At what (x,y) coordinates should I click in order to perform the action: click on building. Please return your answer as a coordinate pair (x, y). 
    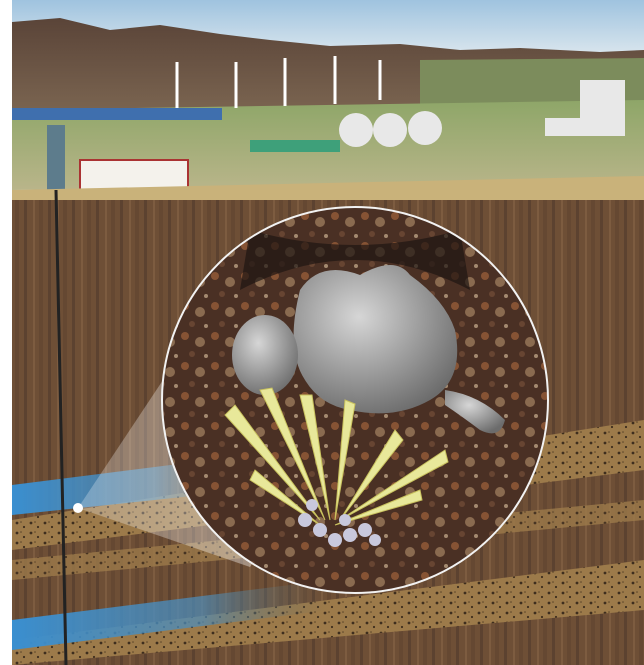
    Looking at the image, I should click on (134, 175).